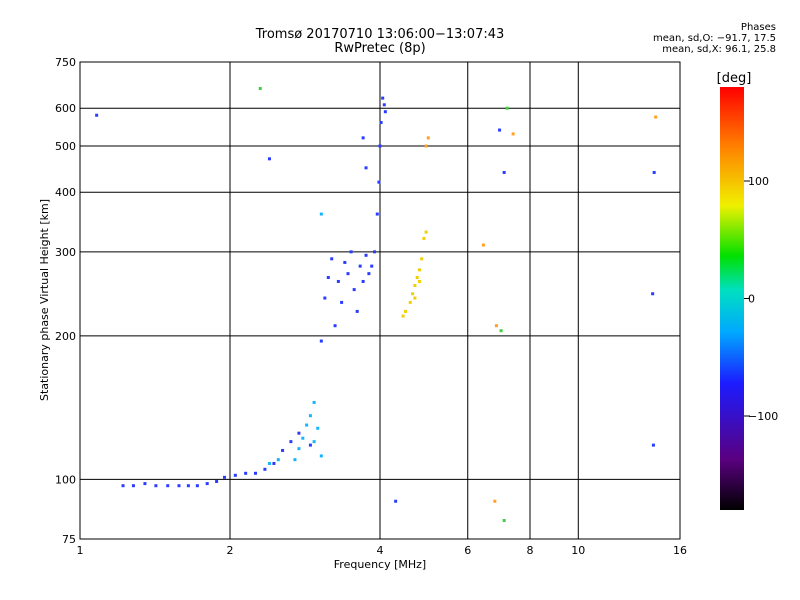  I want to click on y-tick-label: 200, so click(65, 336).